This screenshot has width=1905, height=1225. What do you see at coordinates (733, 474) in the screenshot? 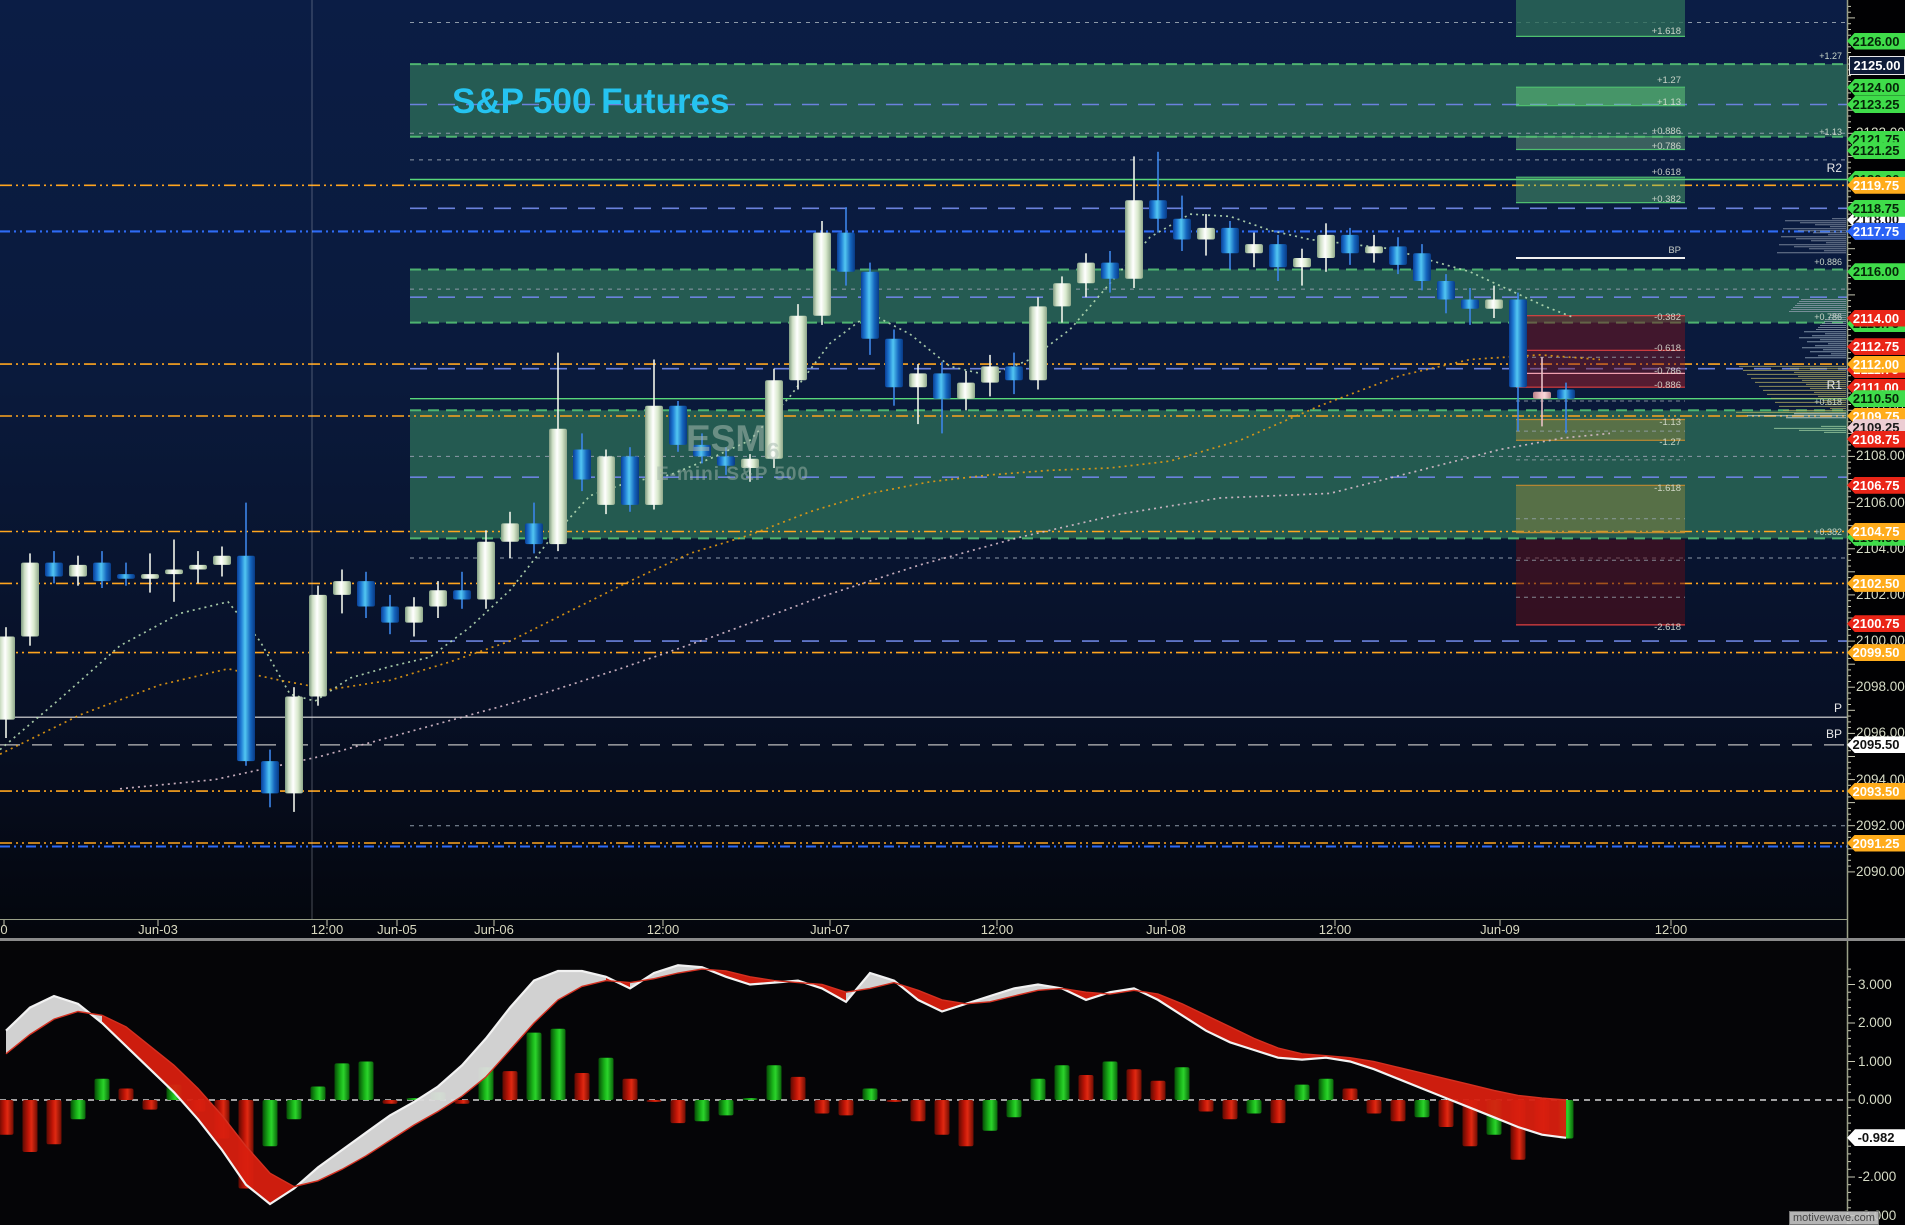
I see `instrument-watermark: E-mini S&P 500` at bounding box center [733, 474].